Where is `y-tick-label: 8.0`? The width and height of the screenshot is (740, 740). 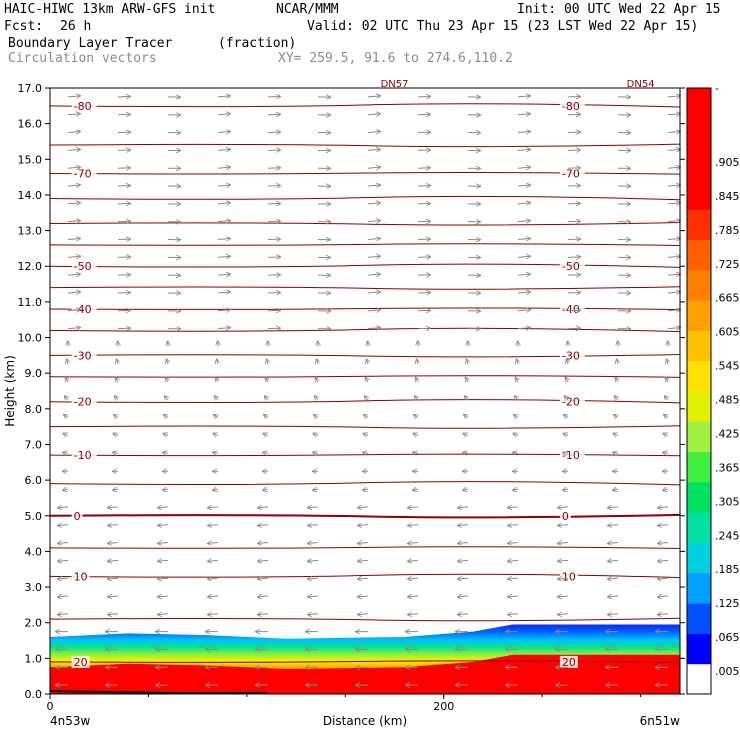 y-tick-label: 8.0 is located at coordinates (34, 409).